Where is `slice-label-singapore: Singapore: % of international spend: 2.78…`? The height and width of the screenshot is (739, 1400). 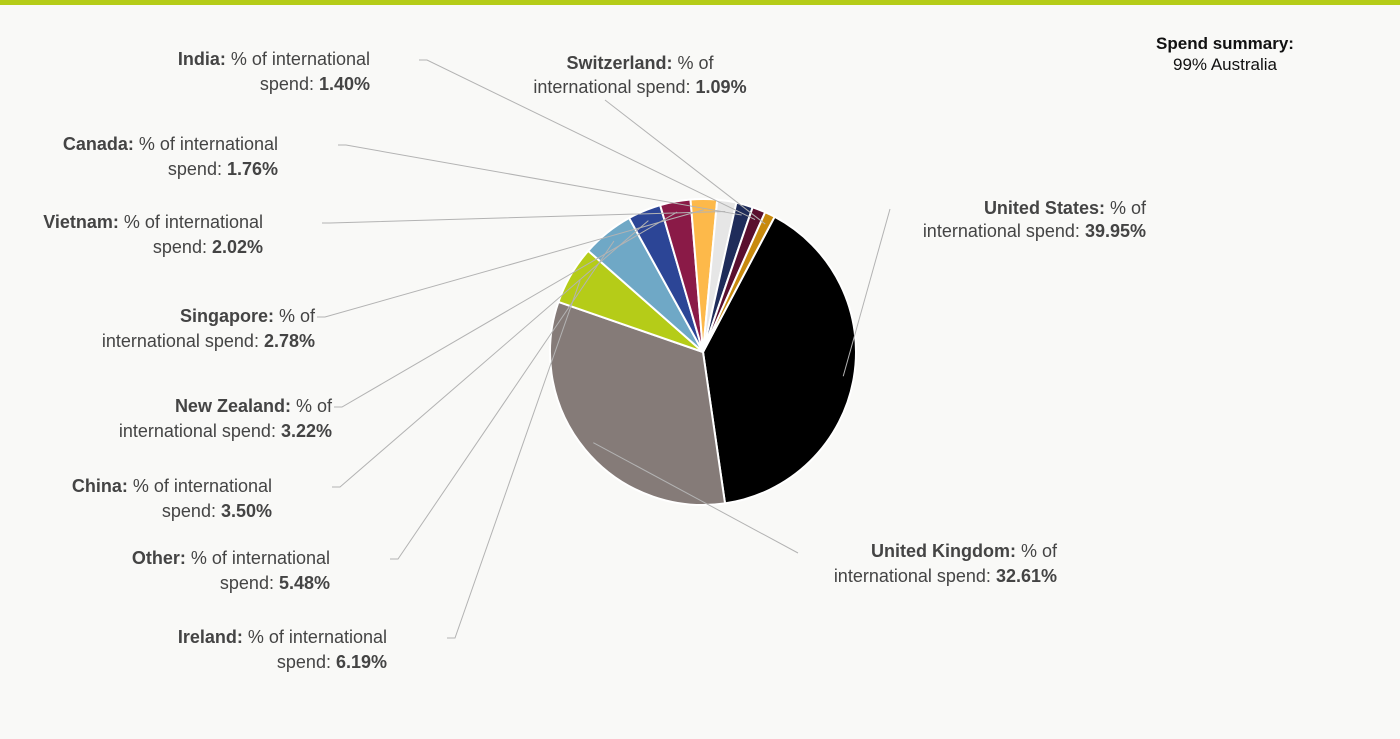
slice-label-singapore: Singapore: % of international spend: 2.78… is located at coordinates (209, 328).